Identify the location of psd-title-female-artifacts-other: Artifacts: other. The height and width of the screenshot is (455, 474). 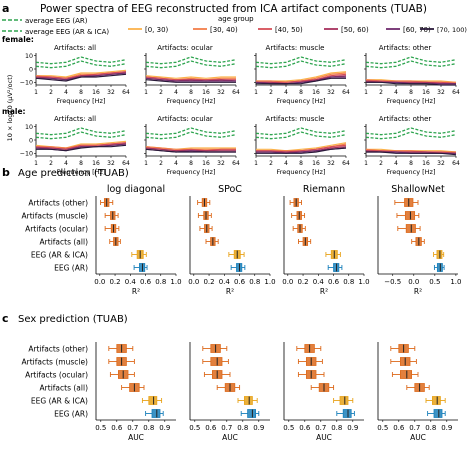
(405, 48).